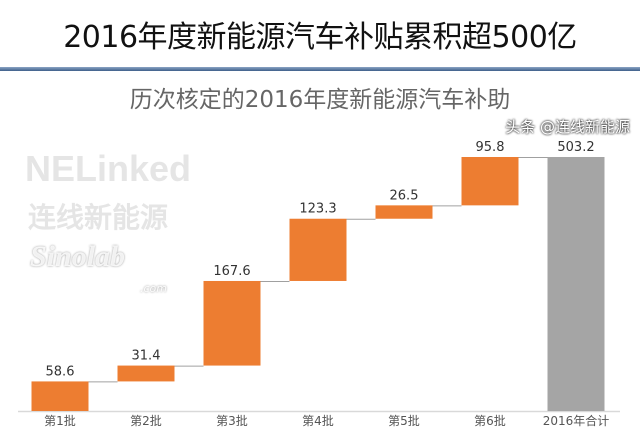 This screenshot has height=436, width=640. What do you see at coordinates (317, 209) in the screenshot?
I see `data-label: 123.3` at bounding box center [317, 209].